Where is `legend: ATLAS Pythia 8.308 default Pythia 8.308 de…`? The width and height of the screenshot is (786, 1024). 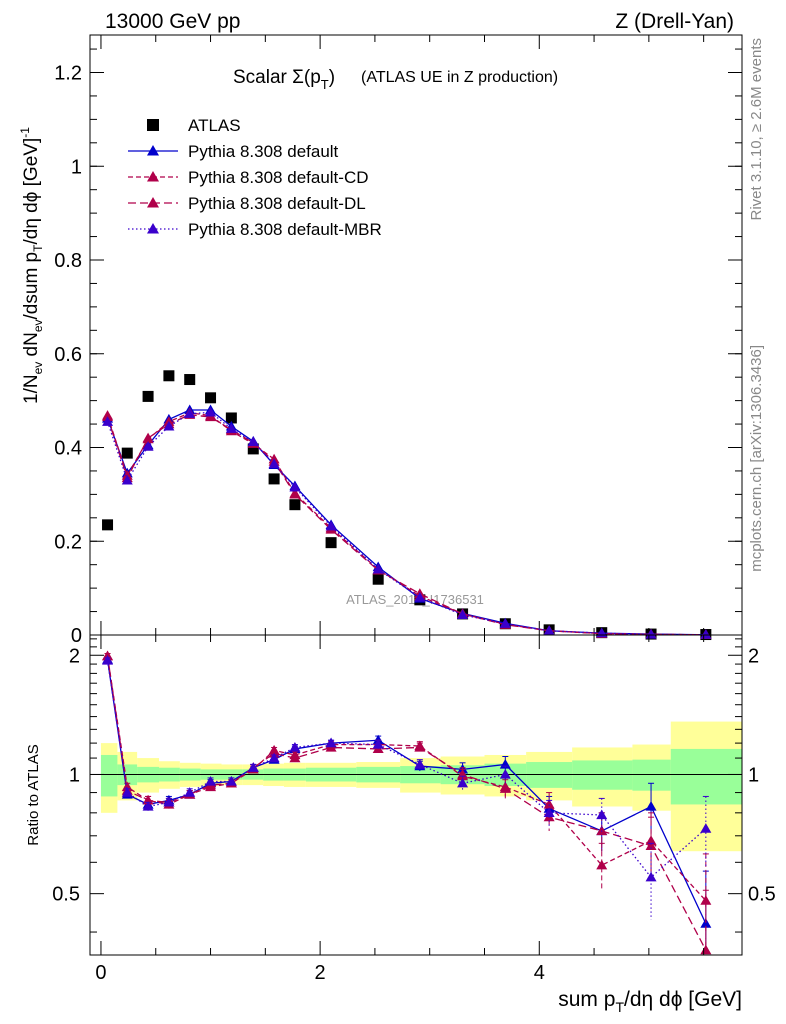
legend: ATLAS Pythia 8.308 default Pythia 8.308 de… is located at coordinates (255, 177).